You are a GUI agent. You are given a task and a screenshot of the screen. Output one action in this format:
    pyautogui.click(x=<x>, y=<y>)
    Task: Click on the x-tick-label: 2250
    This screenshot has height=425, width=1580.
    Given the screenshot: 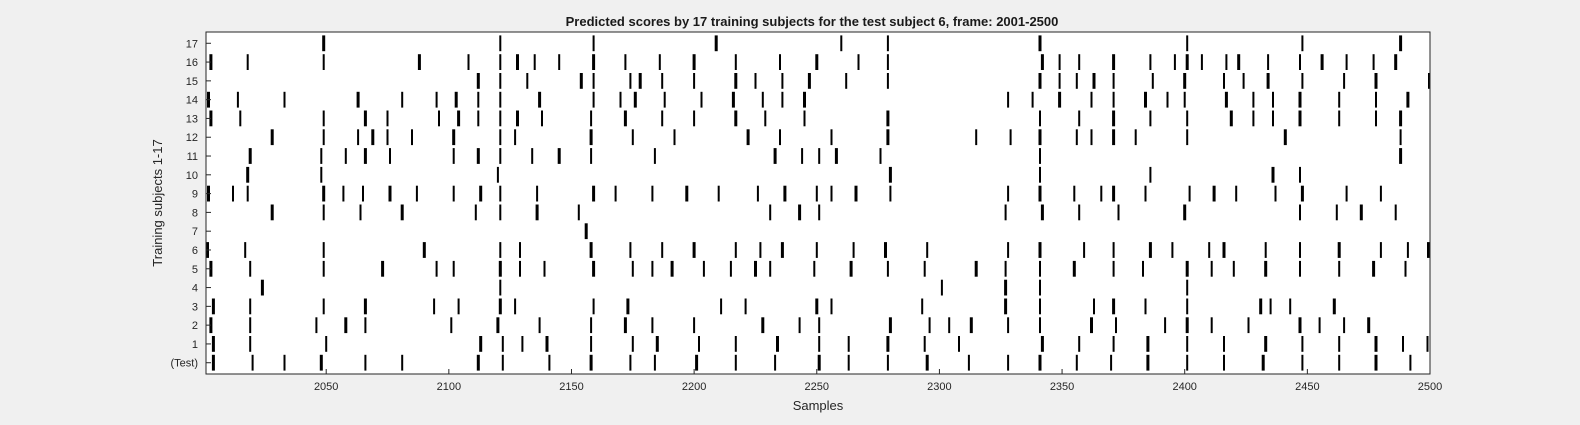 What is the action you would take?
    pyautogui.click(x=817, y=387)
    